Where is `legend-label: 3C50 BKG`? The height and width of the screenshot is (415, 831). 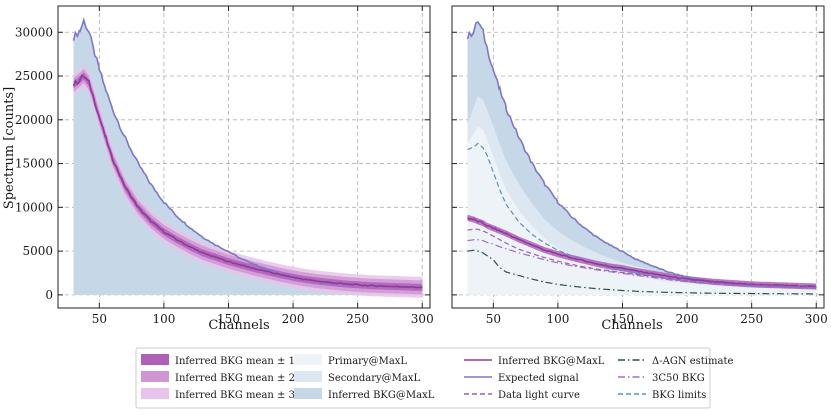 legend-label: 3C50 BKG is located at coordinates (678, 378).